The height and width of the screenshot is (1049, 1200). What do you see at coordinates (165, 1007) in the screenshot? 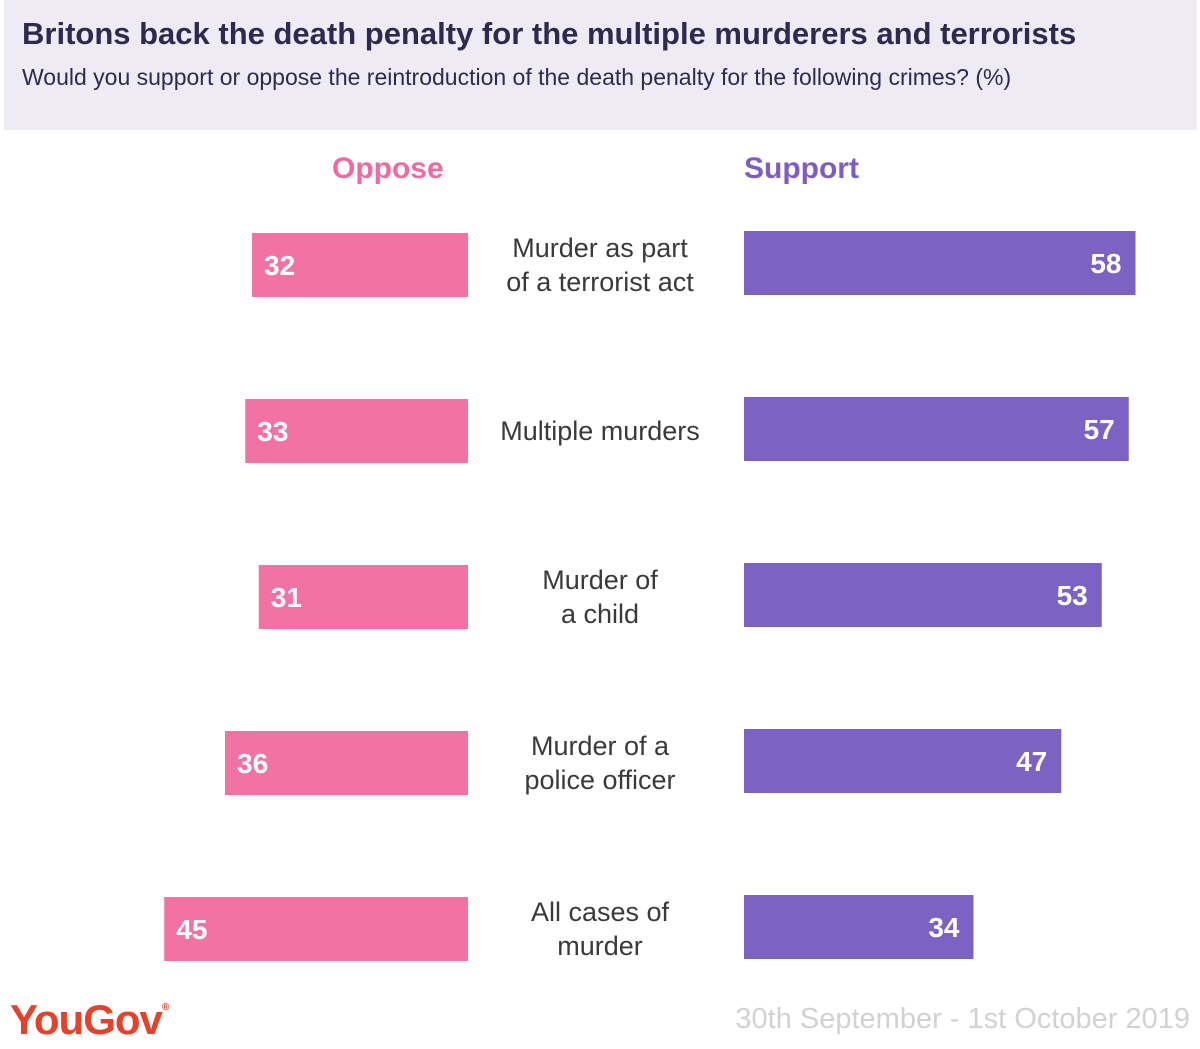
I see `registered-mark: ®` at bounding box center [165, 1007].